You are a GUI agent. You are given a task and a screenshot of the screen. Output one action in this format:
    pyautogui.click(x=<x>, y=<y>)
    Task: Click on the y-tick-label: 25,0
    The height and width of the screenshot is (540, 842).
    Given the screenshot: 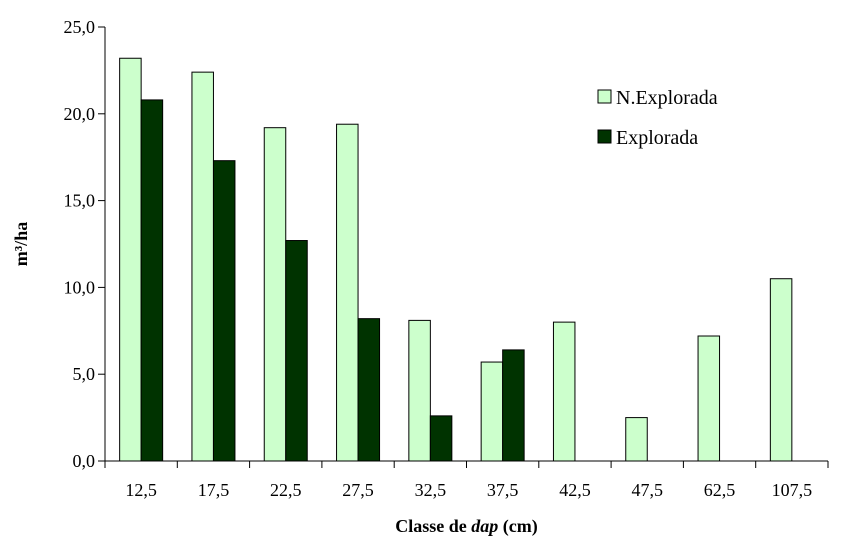 What is the action you would take?
    pyautogui.click(x=80, y=27)
    